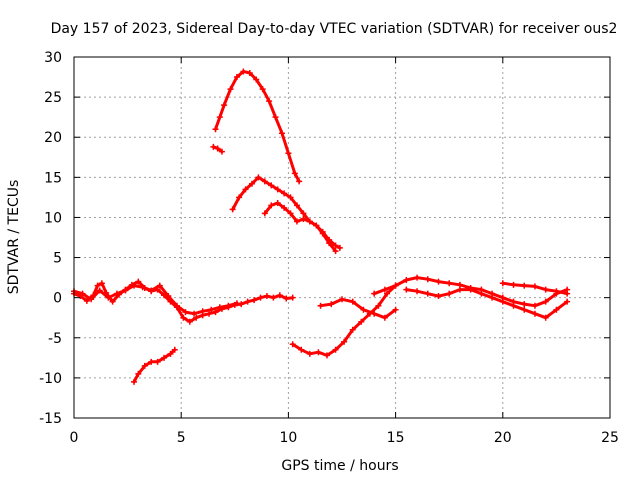 This screenshot has width=640, height=480. Describe the element at coordinates (302, 225) in the screenshot. I see `series-small-arc` at that location.